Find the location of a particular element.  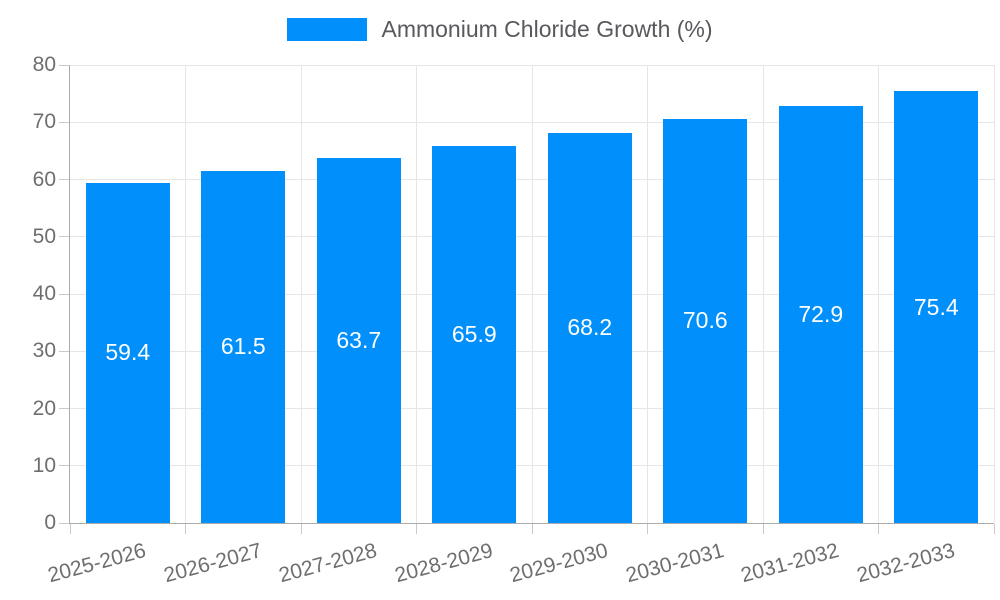

bar: 59.4 is located at coordinates (127, 352).